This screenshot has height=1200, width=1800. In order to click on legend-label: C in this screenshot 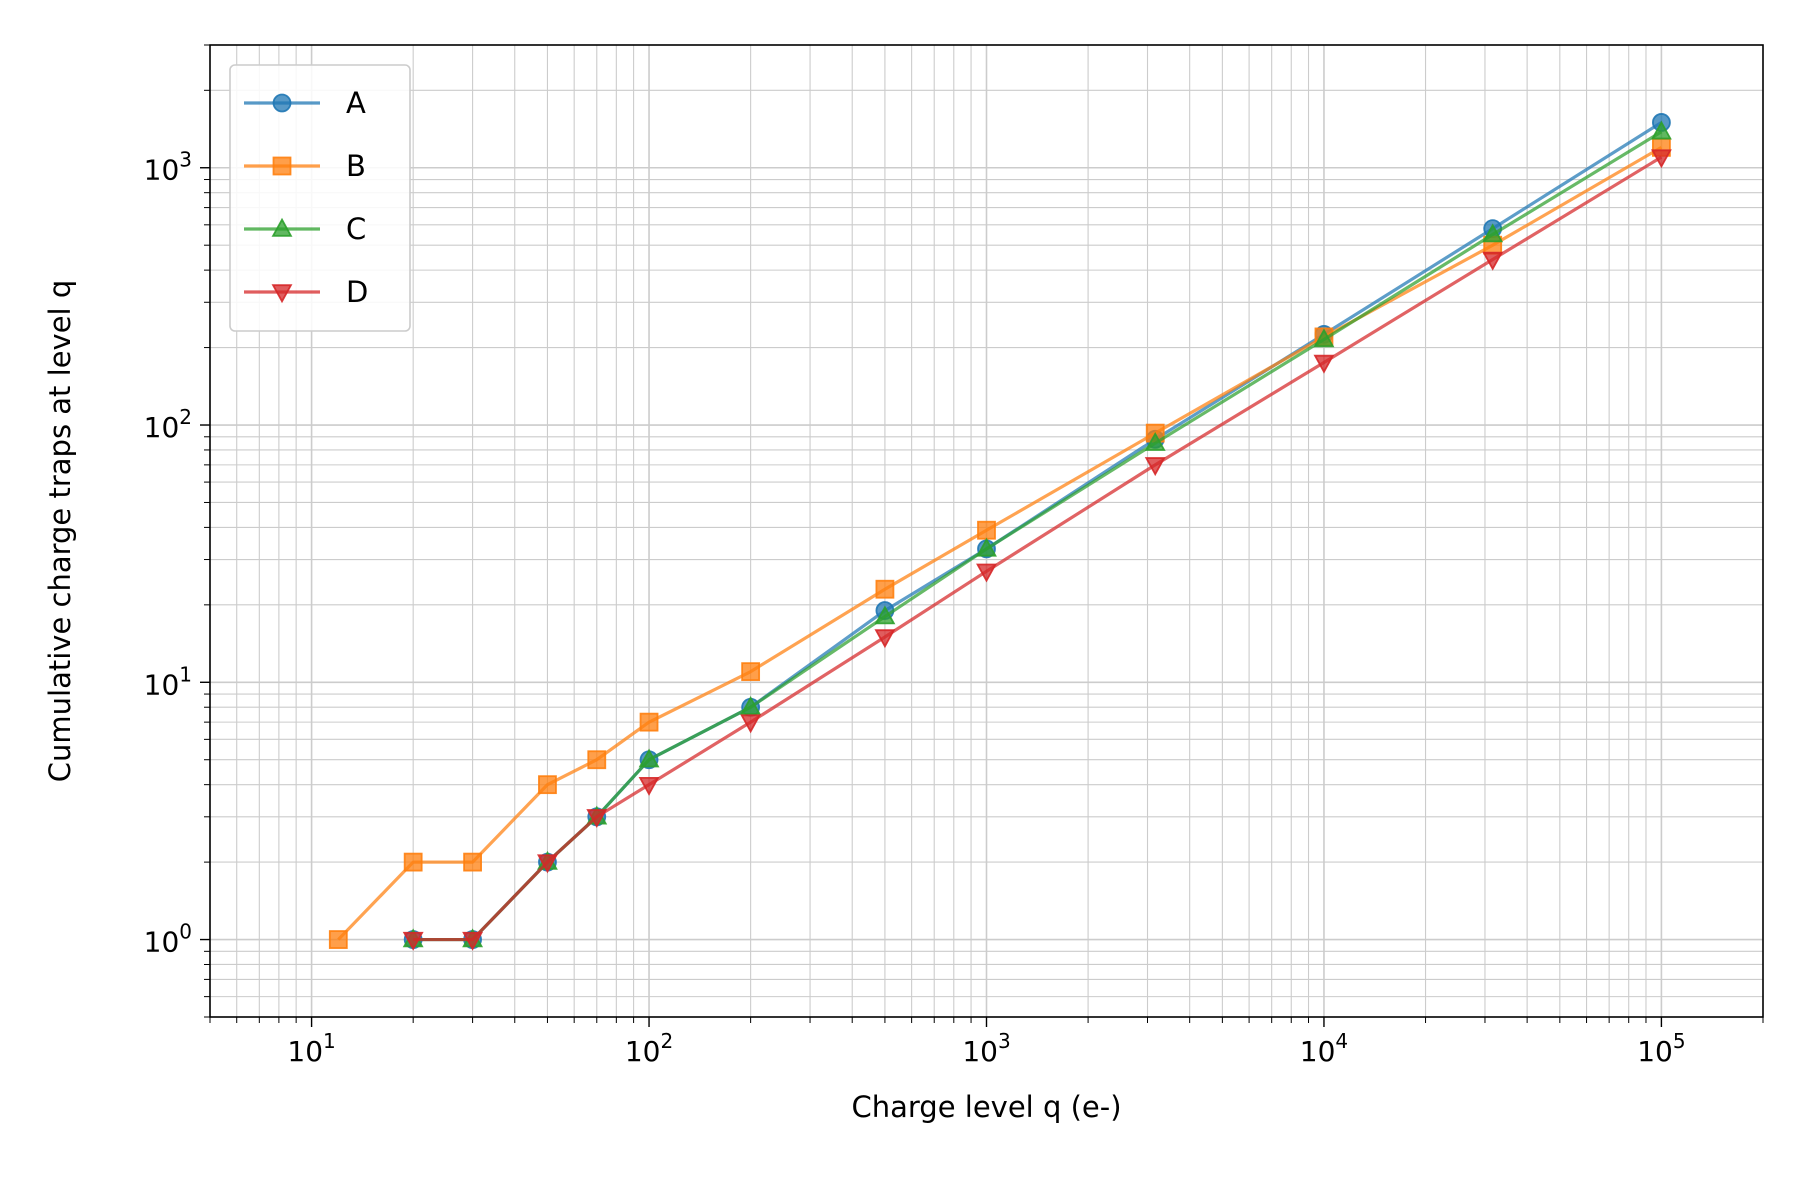, I will do `click(356, 229)`.